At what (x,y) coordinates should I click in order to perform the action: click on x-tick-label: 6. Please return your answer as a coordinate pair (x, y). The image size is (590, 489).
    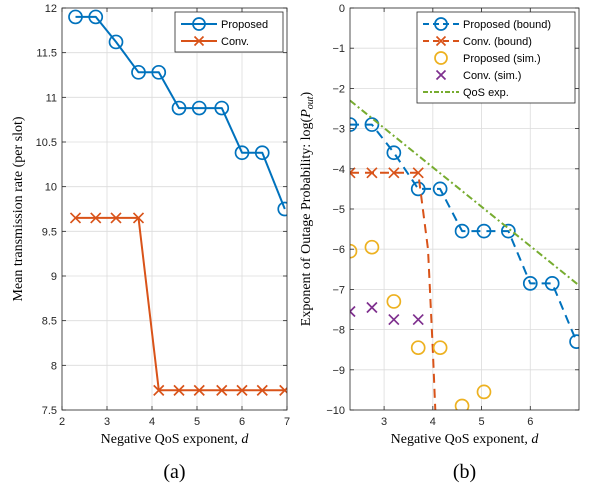
    Looking at the image, I should click on (242, 422).